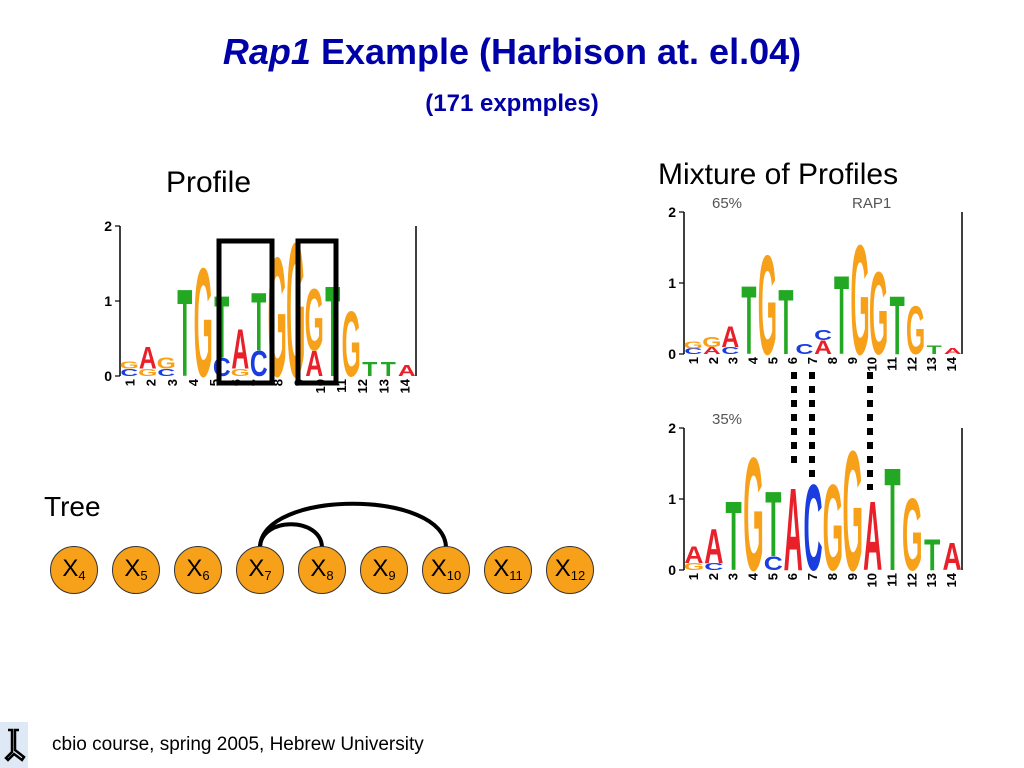 Image resolution: width=1024 pixels, height=768 pixels. I want to click on tree-node-x10: X10, so click(446, 570).